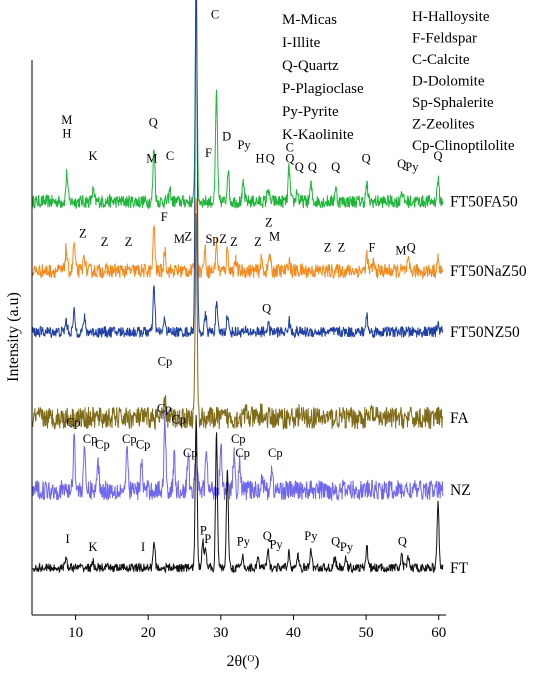  I want to click on legend-entry: Py-Pyrite, so click(310, 112).